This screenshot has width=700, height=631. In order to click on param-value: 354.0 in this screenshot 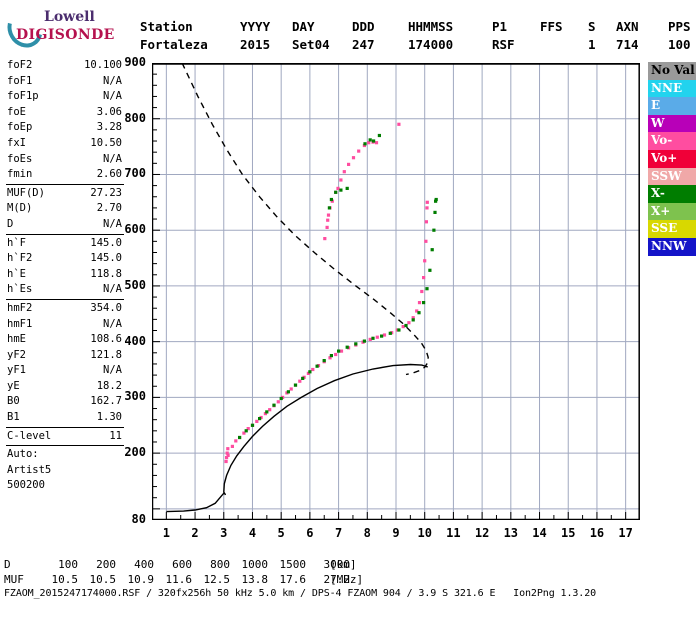, I will do `click(106, 307)`.